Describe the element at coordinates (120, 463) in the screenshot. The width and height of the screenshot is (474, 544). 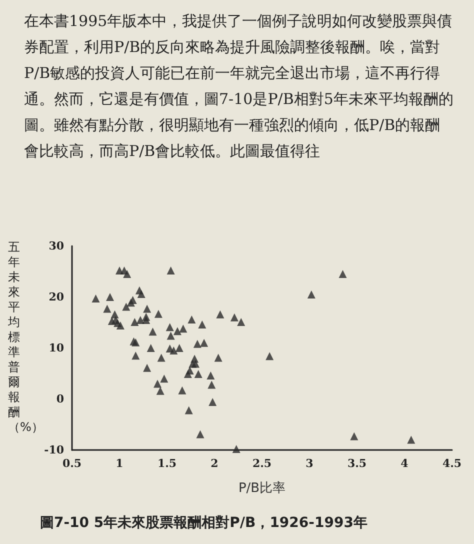
I see `x-tick-label: 1` at that location.